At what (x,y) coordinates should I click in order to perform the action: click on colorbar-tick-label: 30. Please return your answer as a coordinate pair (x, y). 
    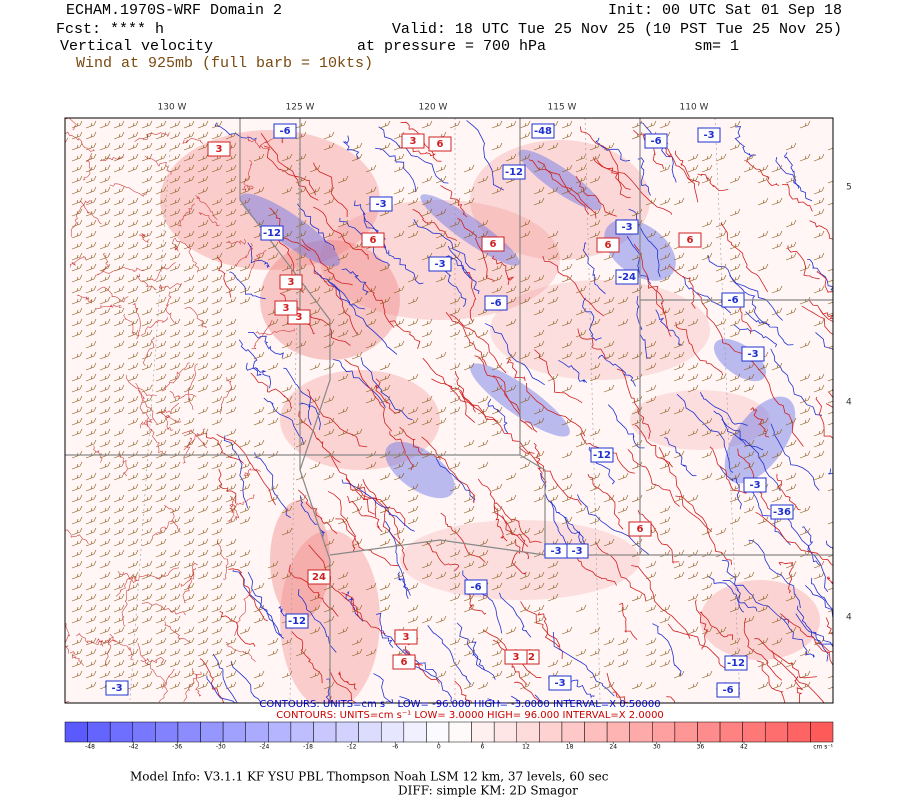
    Looking at the image, I should click on (657, 747).